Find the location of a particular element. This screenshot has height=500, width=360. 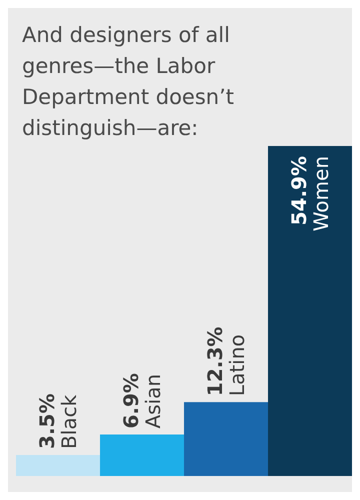

data-label: 12.3% is located at coordinates (215, 361).